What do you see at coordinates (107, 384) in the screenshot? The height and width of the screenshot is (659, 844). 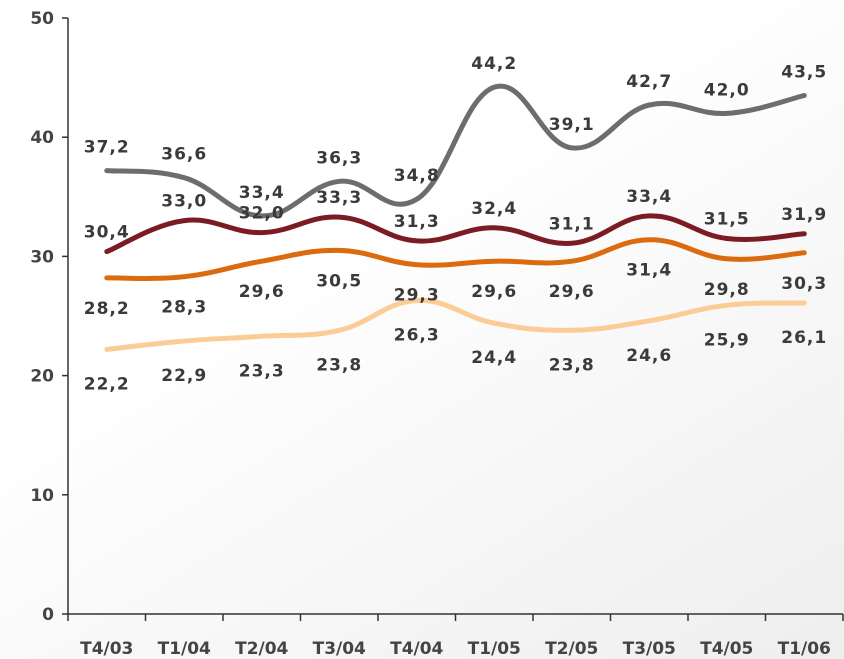 I see `data-label-series-4: 22,2` at bounding box center [107, 384].